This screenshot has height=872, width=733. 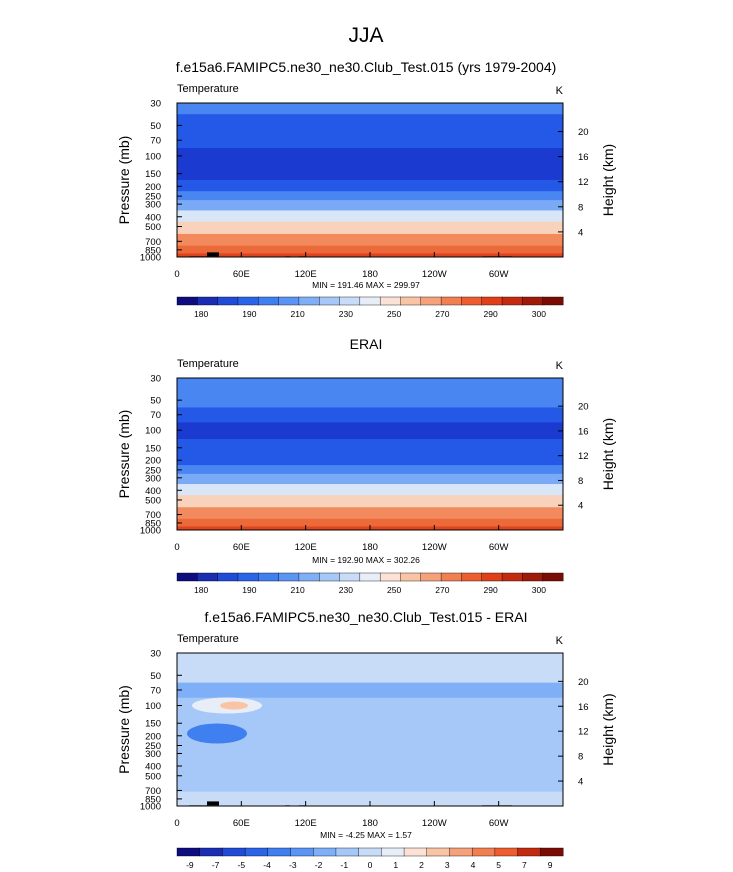 What do you see at coordinates (241, 547) in the screenshot?
I see `x-tick-label: 60E` at bounding box center [241, 547].